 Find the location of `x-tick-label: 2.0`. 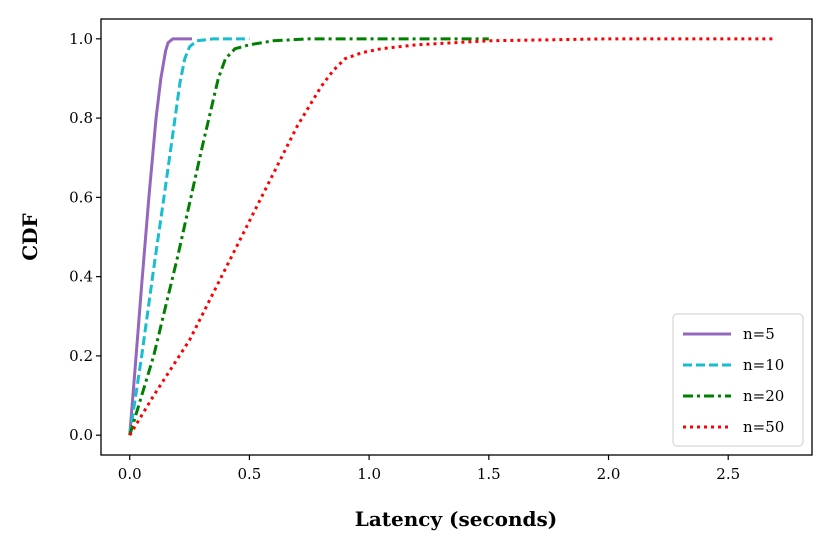

x-tick-label: 2.0 is located at coordinates (609, 474).